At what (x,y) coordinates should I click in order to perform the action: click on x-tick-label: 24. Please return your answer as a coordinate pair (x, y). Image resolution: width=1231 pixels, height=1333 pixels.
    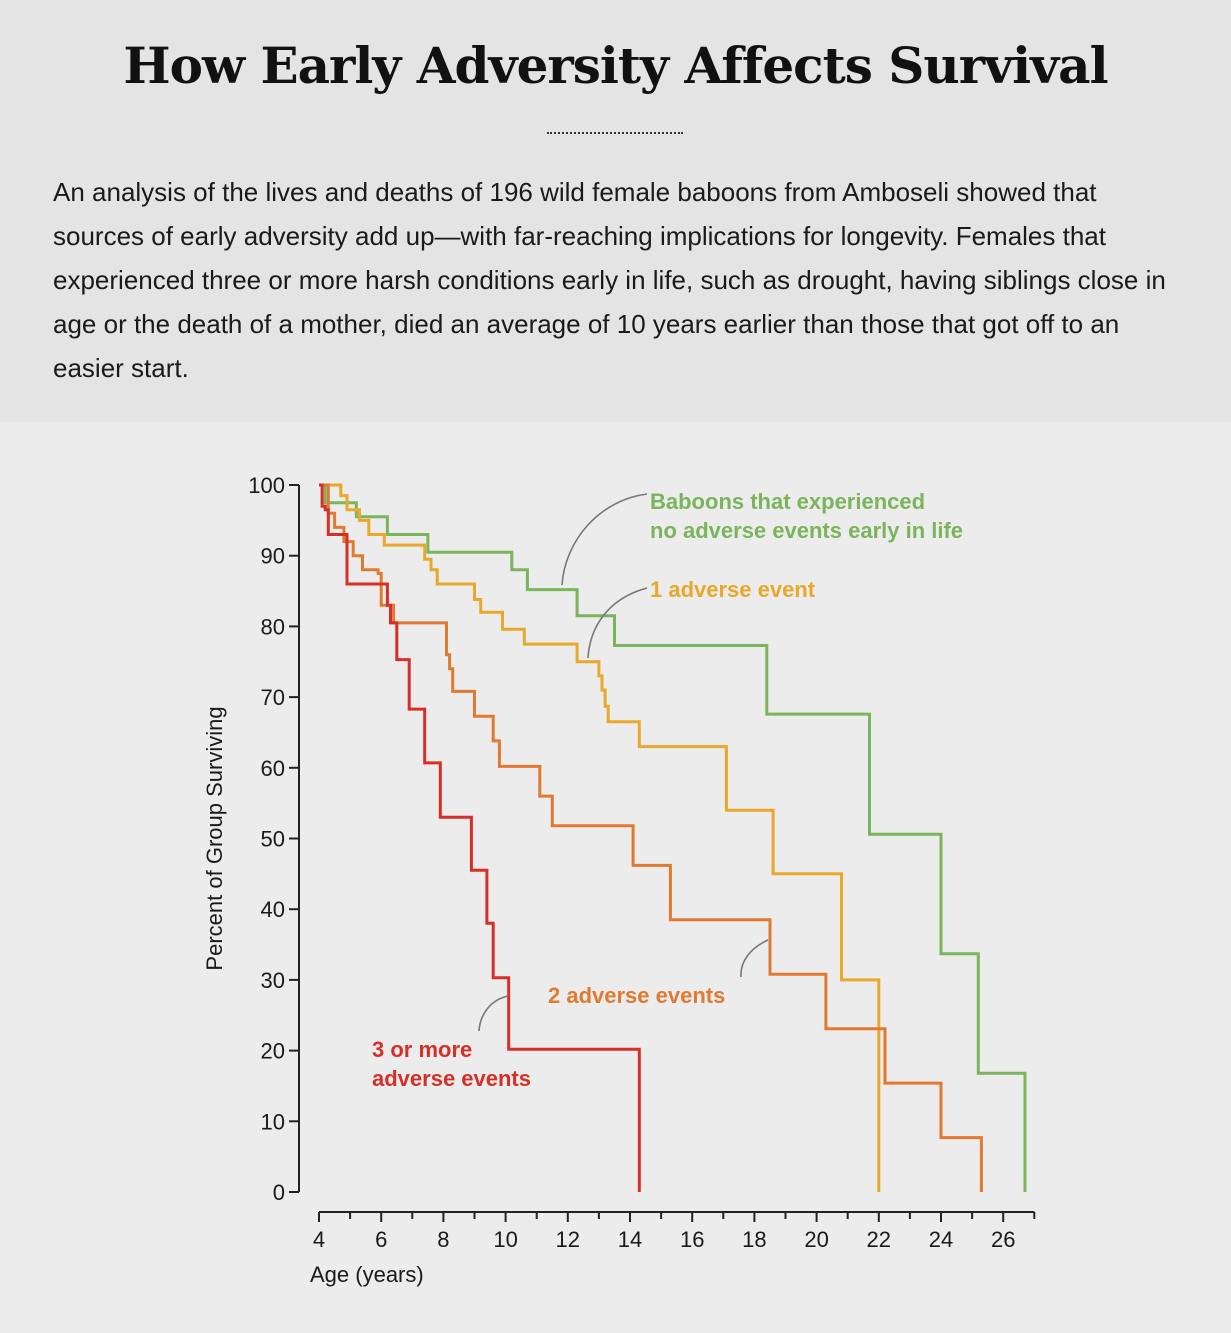
    Looking at the image, I should click on (941, 1239).